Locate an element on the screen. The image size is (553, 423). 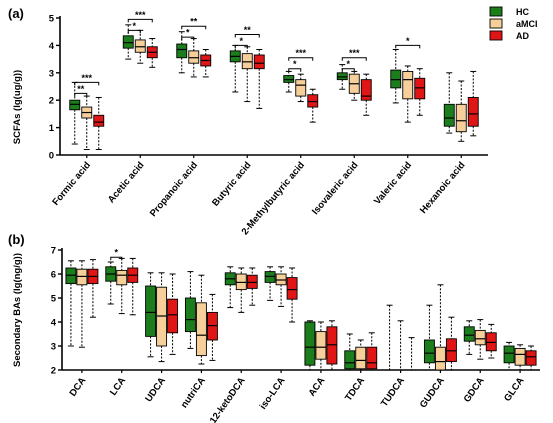
legend-label: HC is located at coordinates (522, 12).